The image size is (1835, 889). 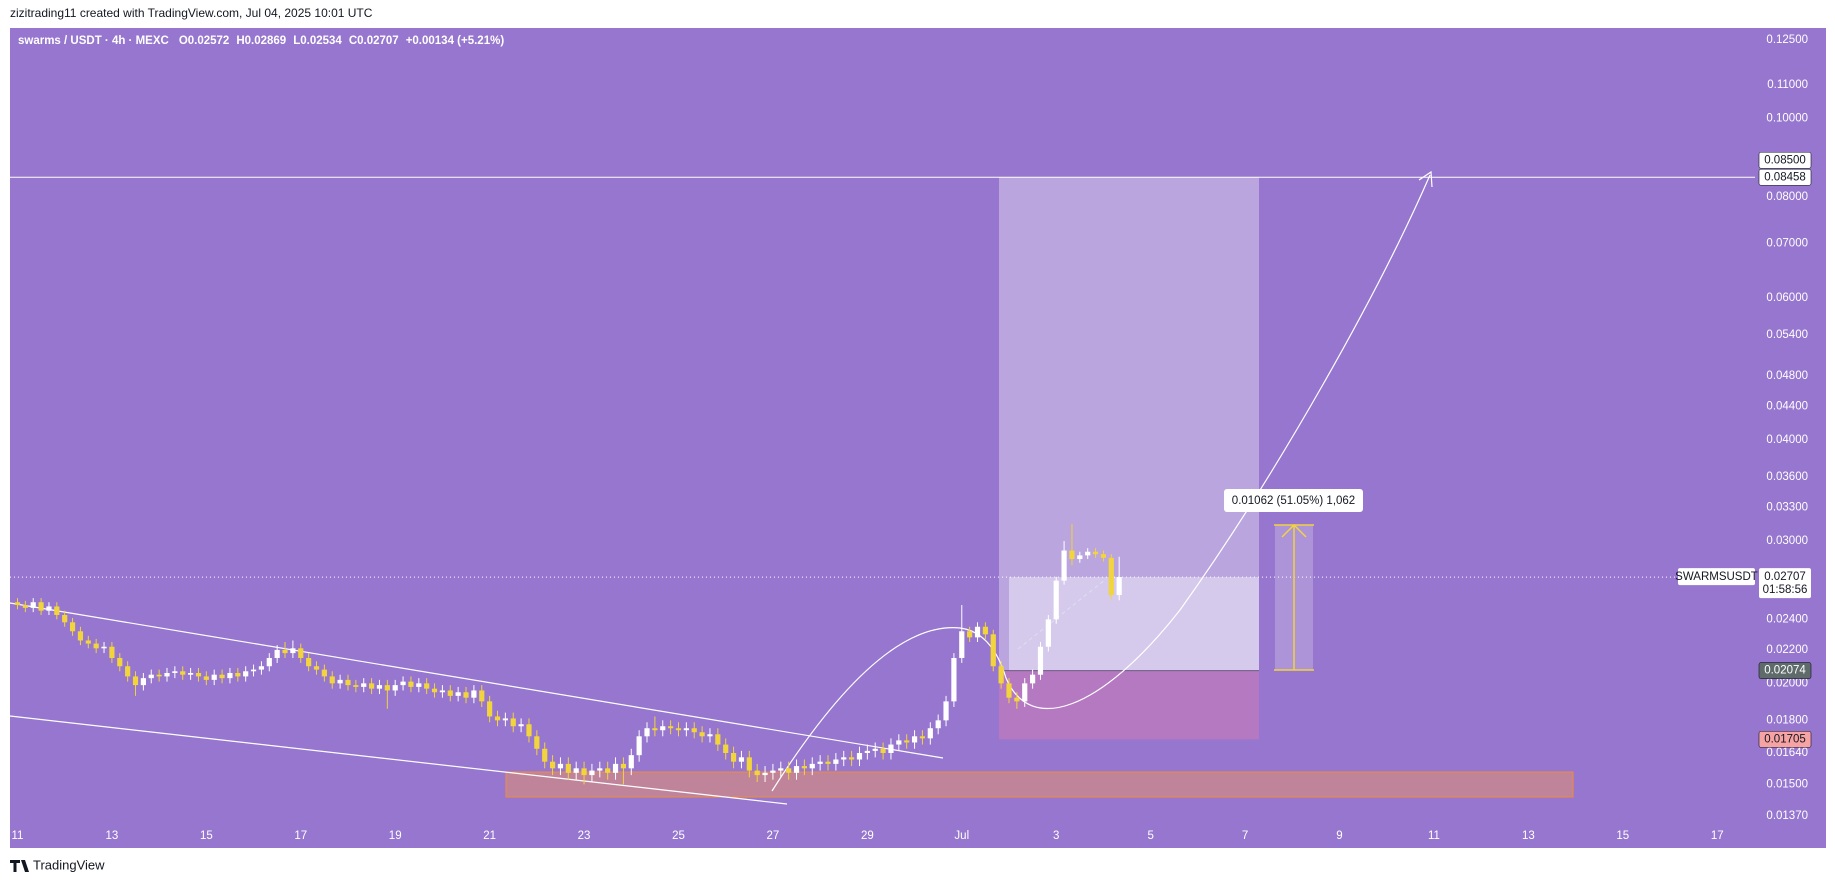 I want to click on y-tick-label: 0.01800, so click(x=1787, y=720).